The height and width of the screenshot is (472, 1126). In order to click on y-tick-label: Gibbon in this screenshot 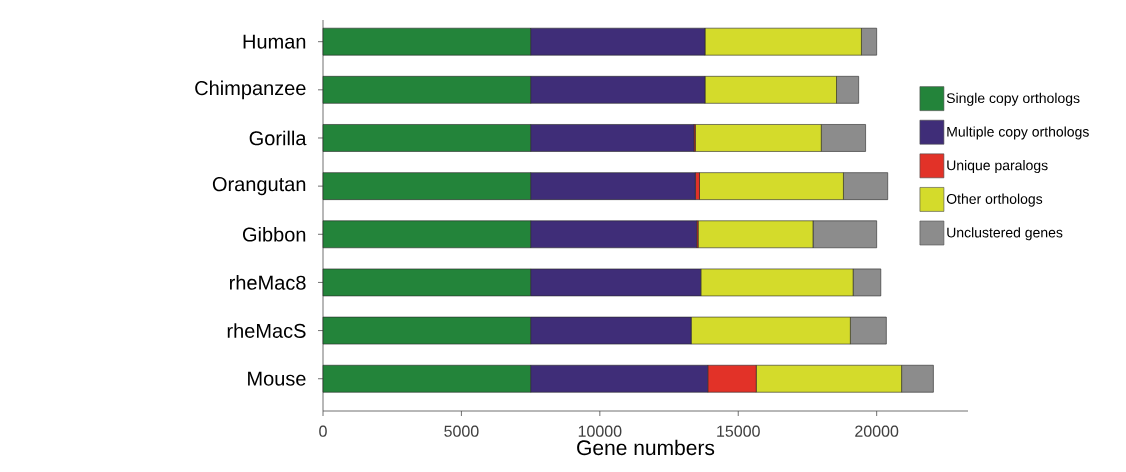, I will do `click(274, 234)`.